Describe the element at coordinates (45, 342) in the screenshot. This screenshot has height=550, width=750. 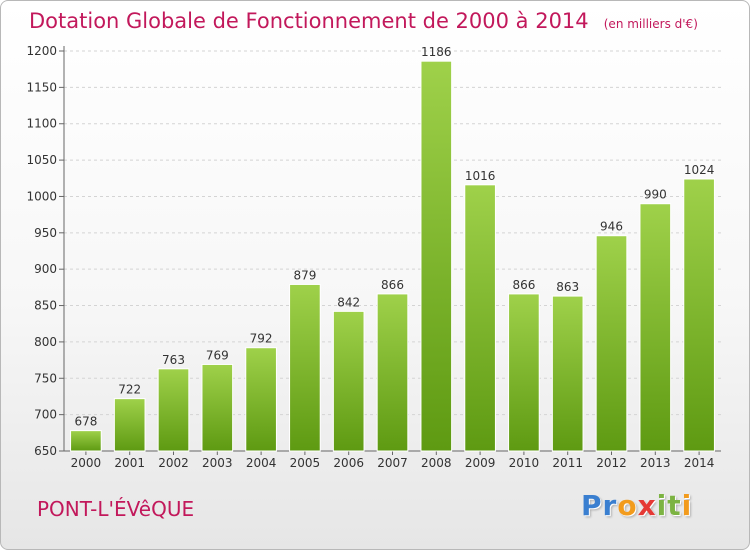
I see `y-tick-label: 800` at that location.